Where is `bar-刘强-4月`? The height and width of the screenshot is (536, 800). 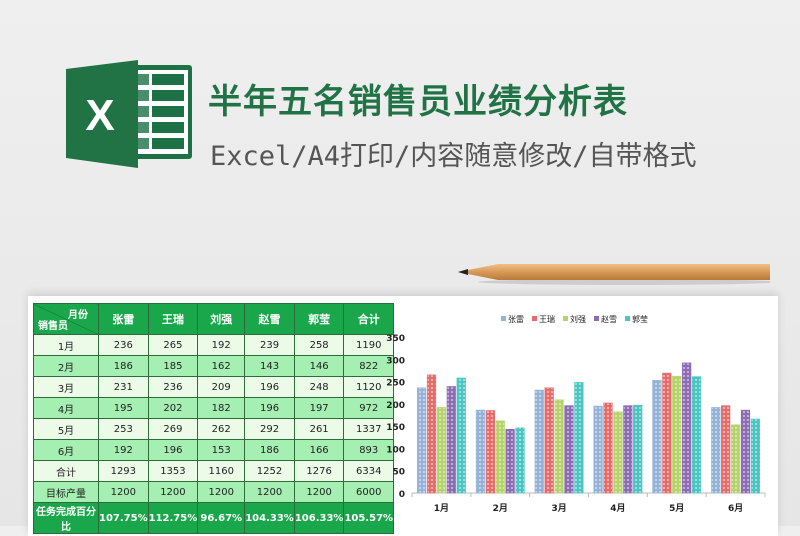 bar-刘强-4月 is located at coordinates (618, 452).